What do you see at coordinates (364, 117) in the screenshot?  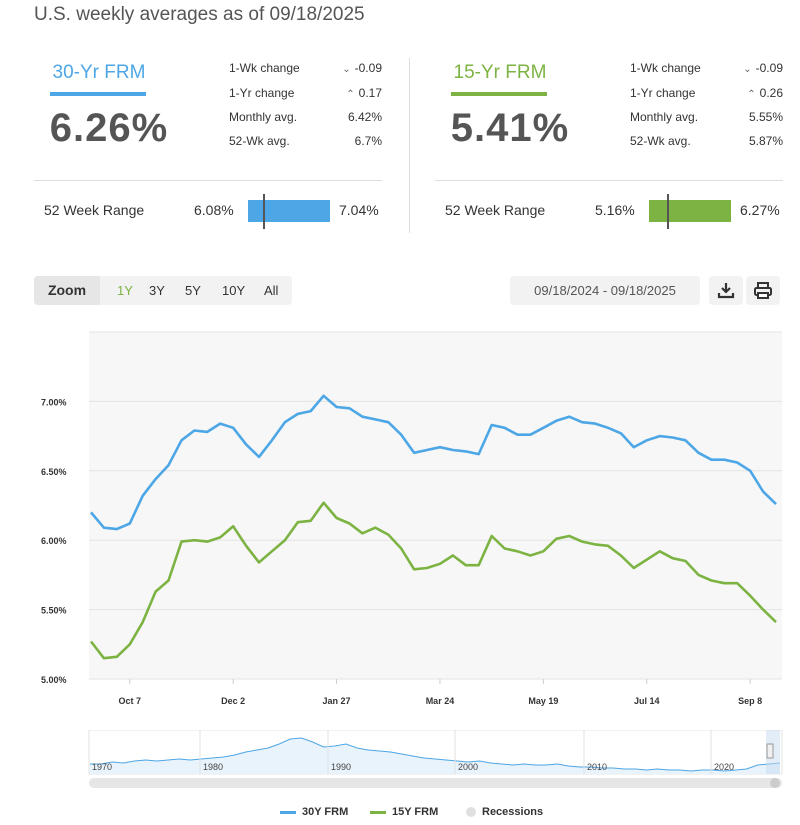 I see `stat-value: 6.42%` at bounding box center [364, 117].